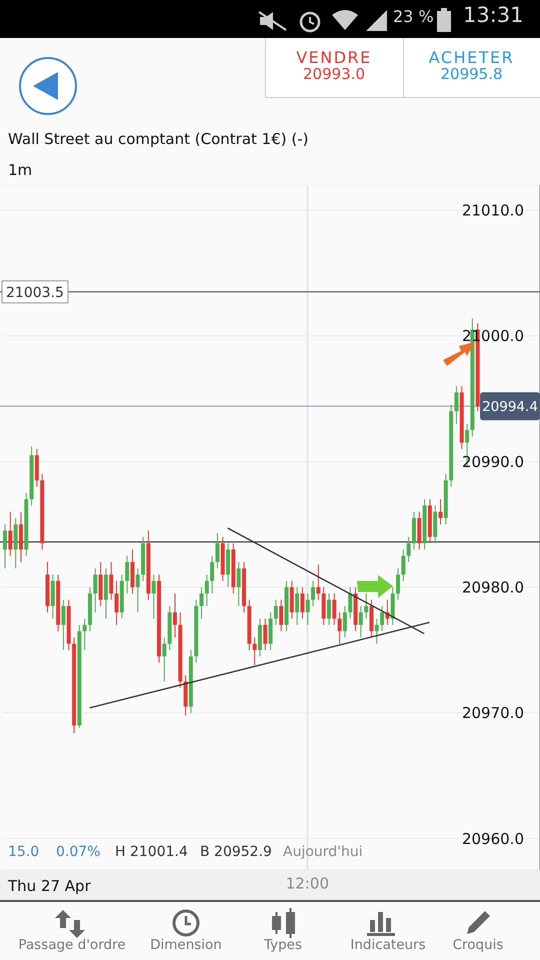 The image size is (540, 960). Describe the element at coordinates (308, 883) in the screenshot. I see `x-tick-label: 12:00` at that location.